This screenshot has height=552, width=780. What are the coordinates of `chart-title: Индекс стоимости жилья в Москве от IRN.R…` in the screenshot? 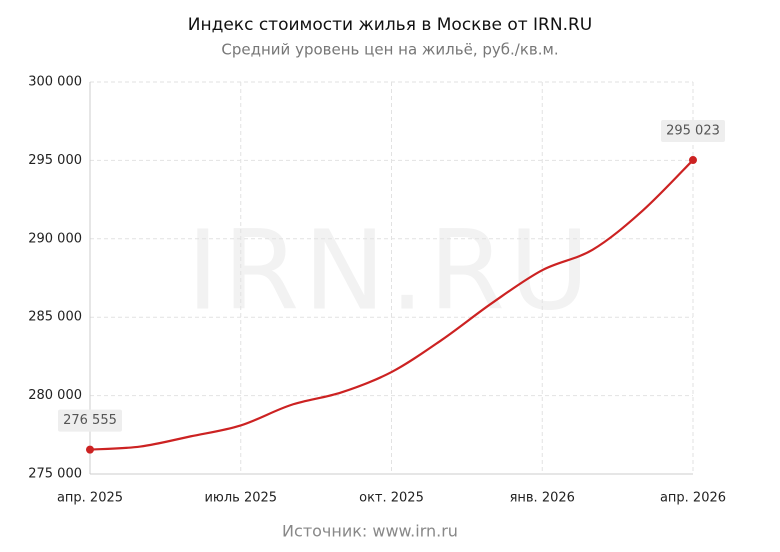 It's located at (390, 25).